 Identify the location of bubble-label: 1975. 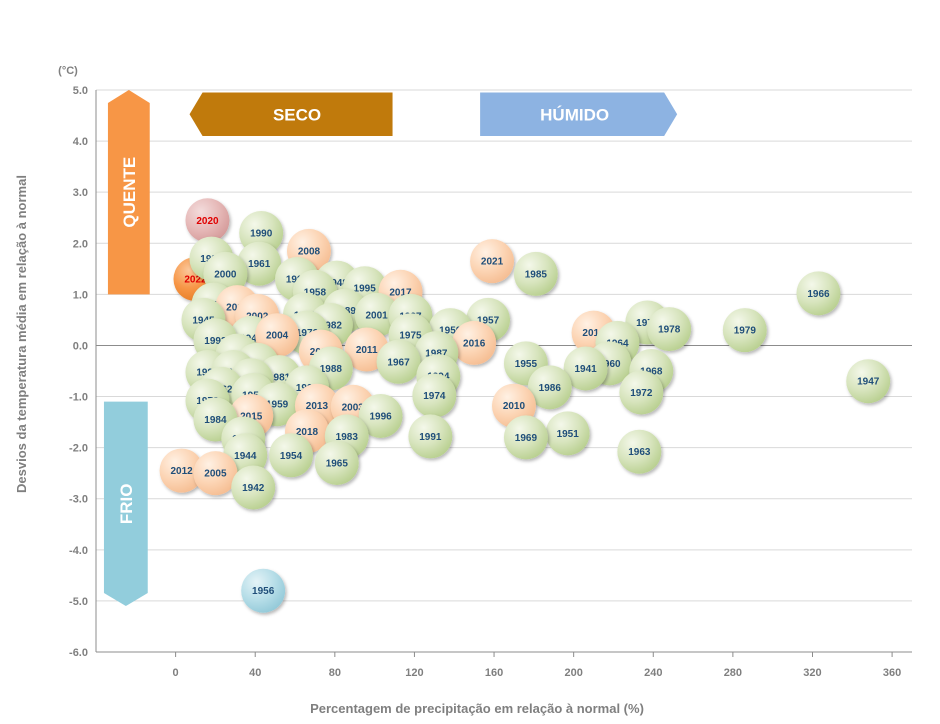
(410, 336).